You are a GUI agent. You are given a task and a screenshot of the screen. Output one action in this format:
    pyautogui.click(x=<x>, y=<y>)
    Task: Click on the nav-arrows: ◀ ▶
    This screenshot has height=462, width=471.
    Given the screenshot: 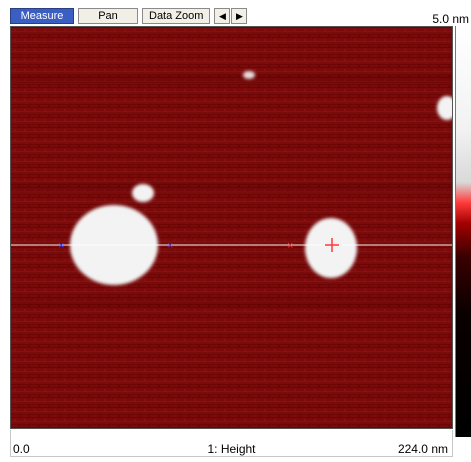 What is the action you would take?
    pyautogui.click(x=231, y=16)
    